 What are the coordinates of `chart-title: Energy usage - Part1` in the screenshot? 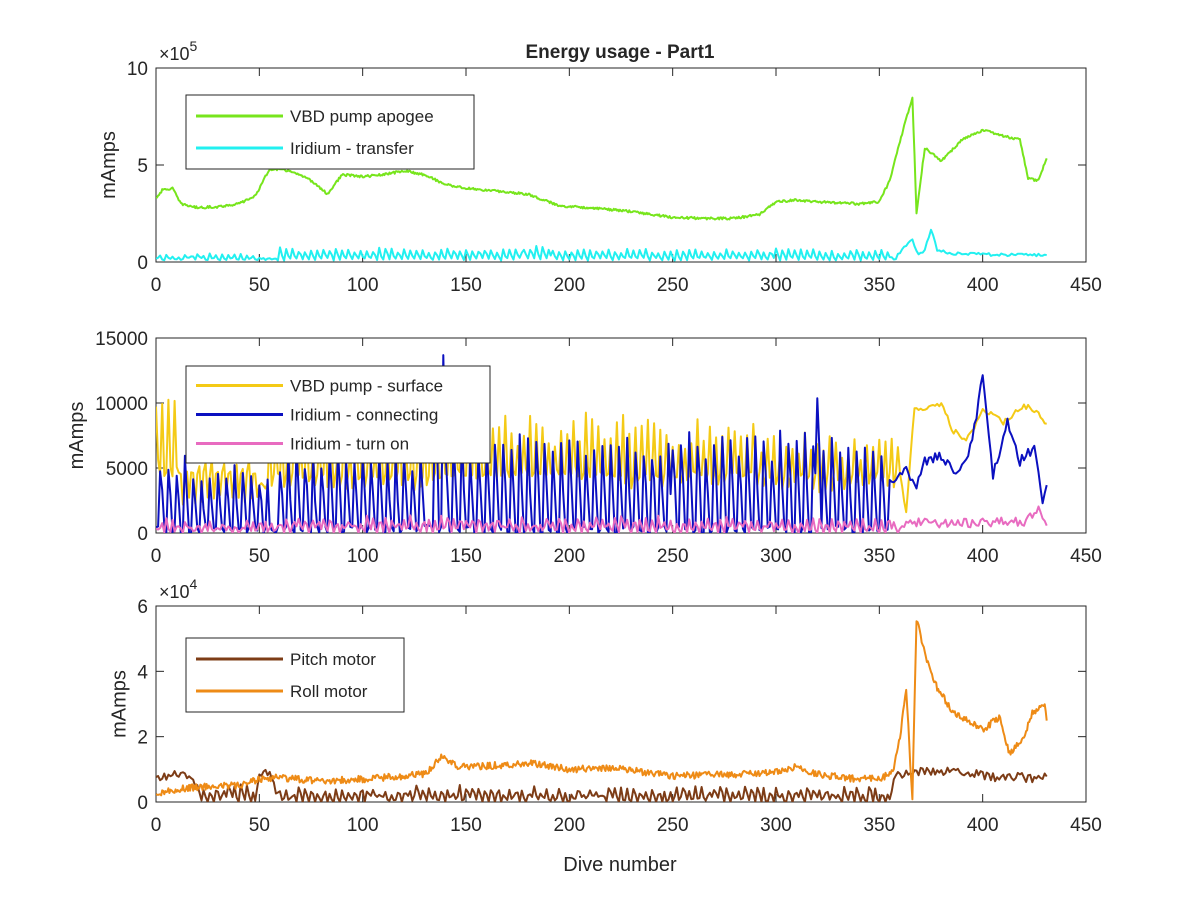 It's located at (619, 52).